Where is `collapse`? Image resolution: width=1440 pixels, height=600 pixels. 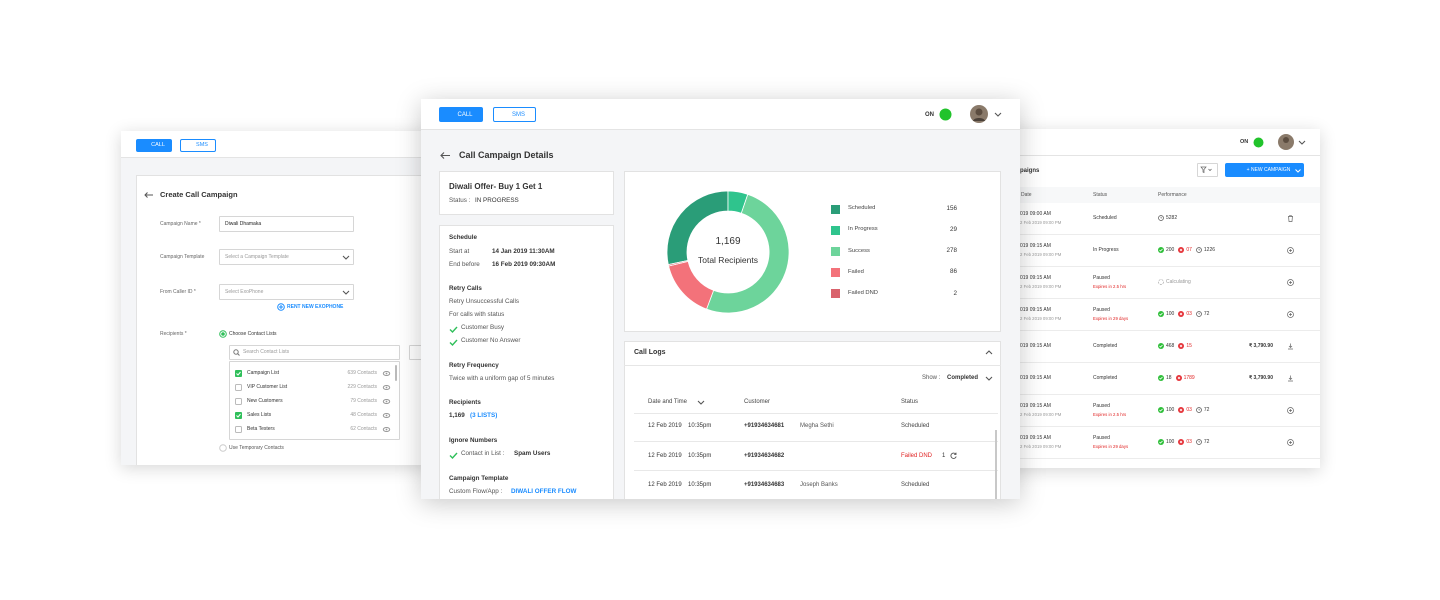
collapse is located at coordinates (989, 352).